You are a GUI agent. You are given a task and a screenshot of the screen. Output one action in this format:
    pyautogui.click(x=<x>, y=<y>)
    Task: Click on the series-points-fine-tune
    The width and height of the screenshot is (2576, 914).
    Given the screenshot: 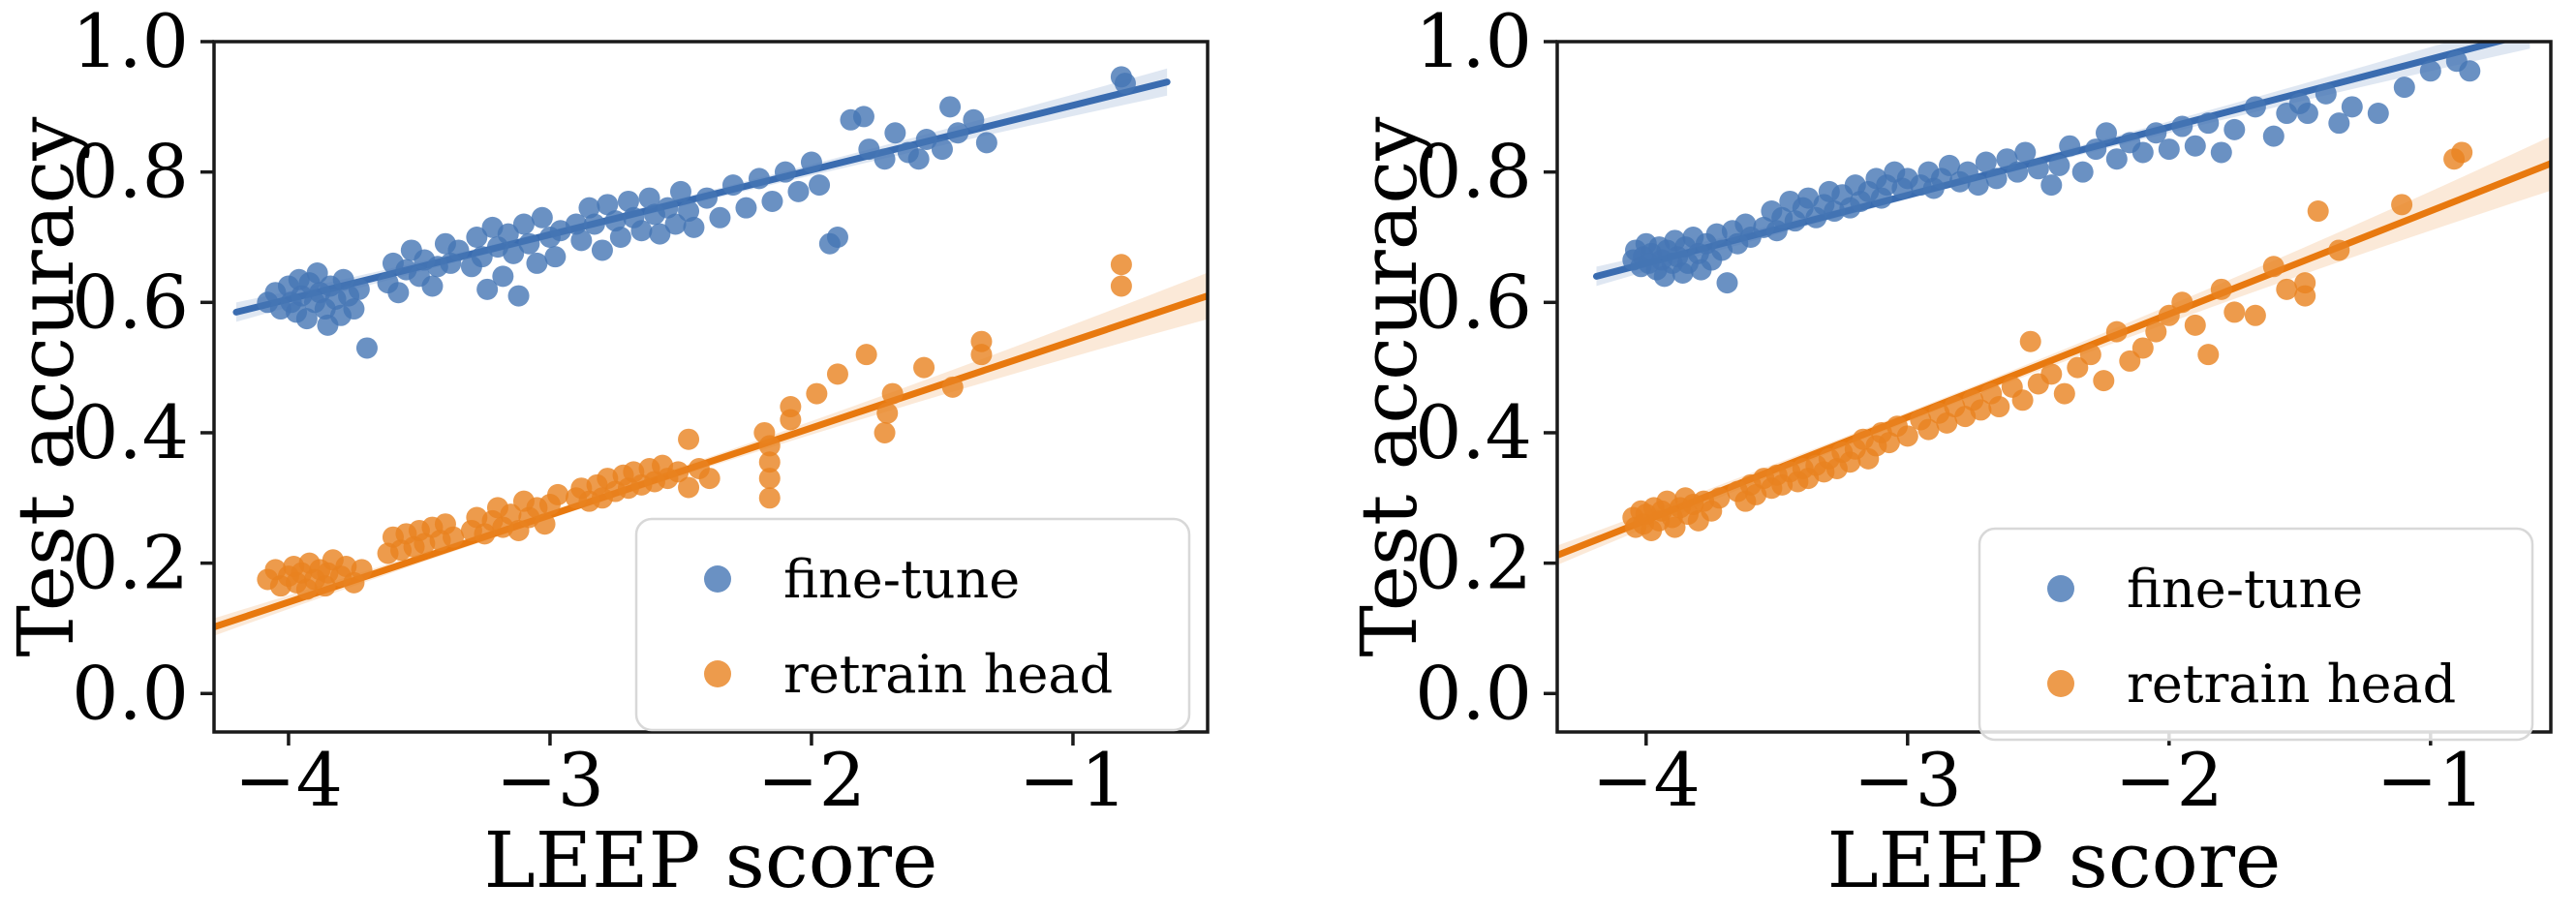 What is the action you would take?
    pyautogui.click(x=696, y=212)
    